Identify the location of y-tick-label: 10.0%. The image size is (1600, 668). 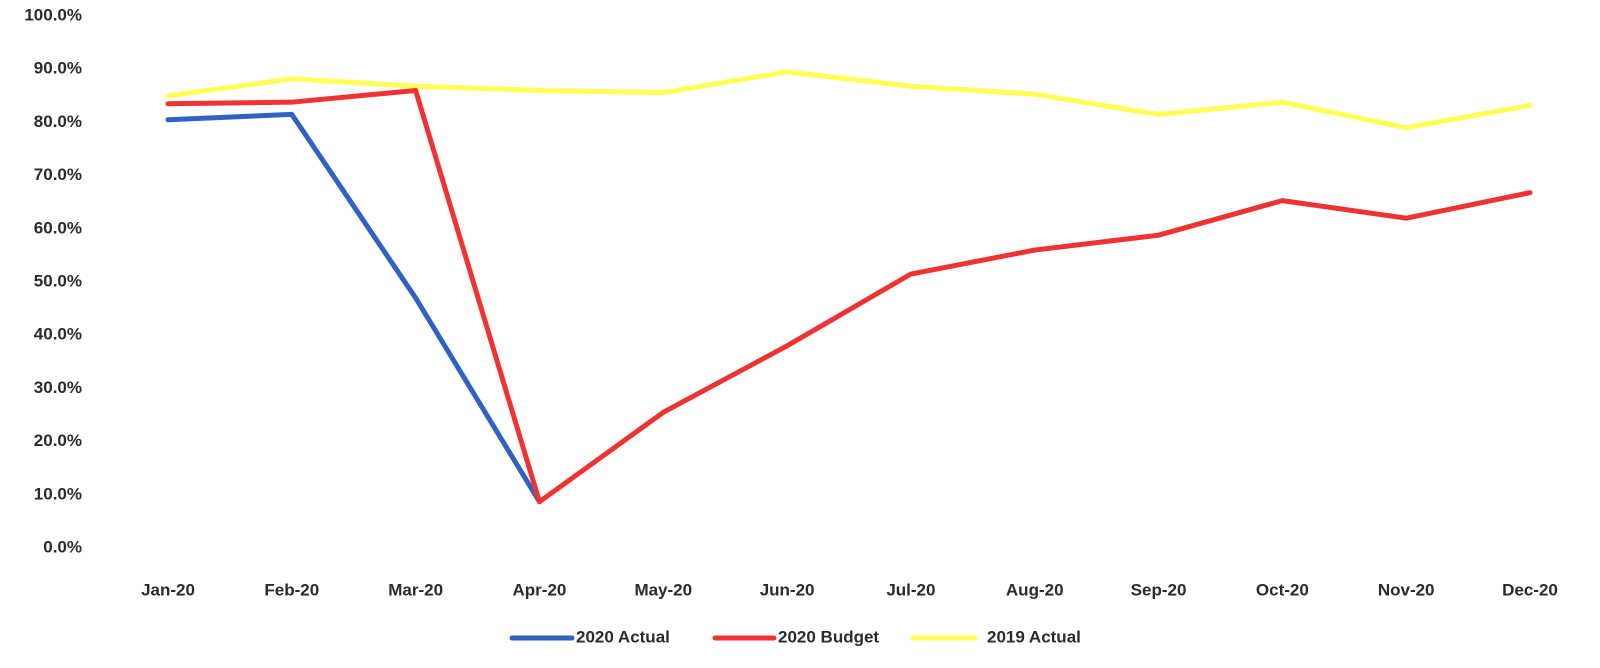
(58, 493).